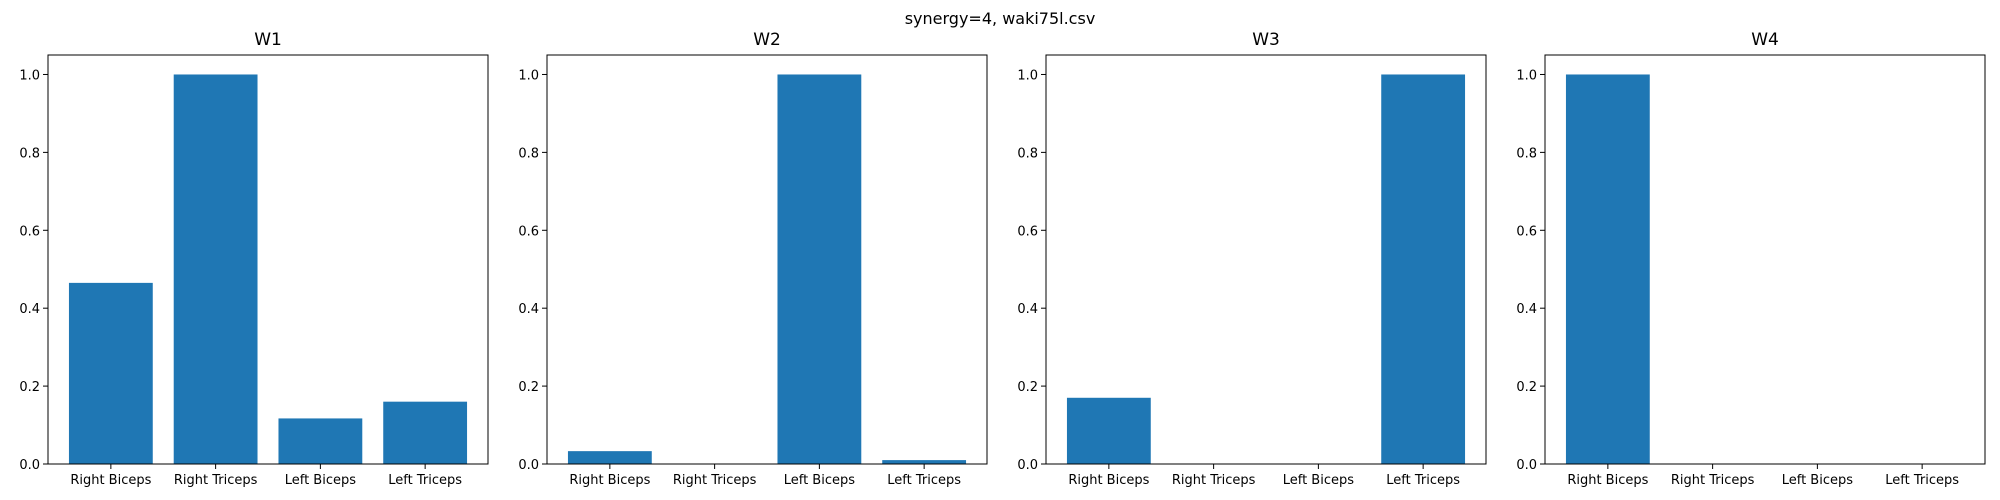  What do you see at coordinates (767, 40) in the screenshot?
I see `subplot-title: W2` at bounding box center [767, 40].